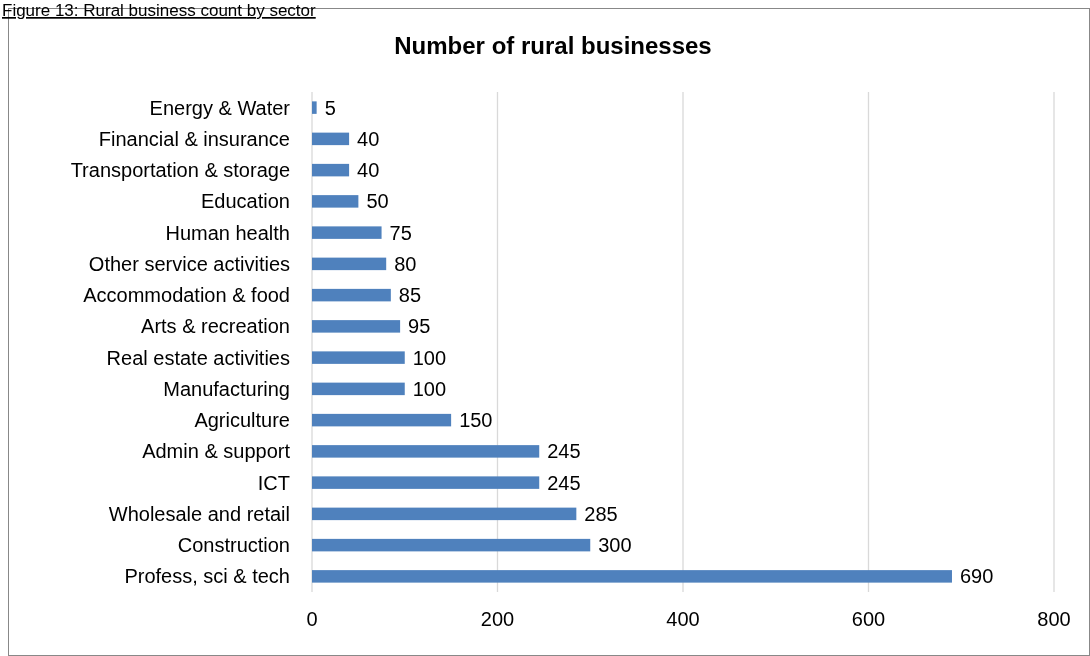 The image size is (1090, 656). I want to click on data-label: 285, so click(601, 513).